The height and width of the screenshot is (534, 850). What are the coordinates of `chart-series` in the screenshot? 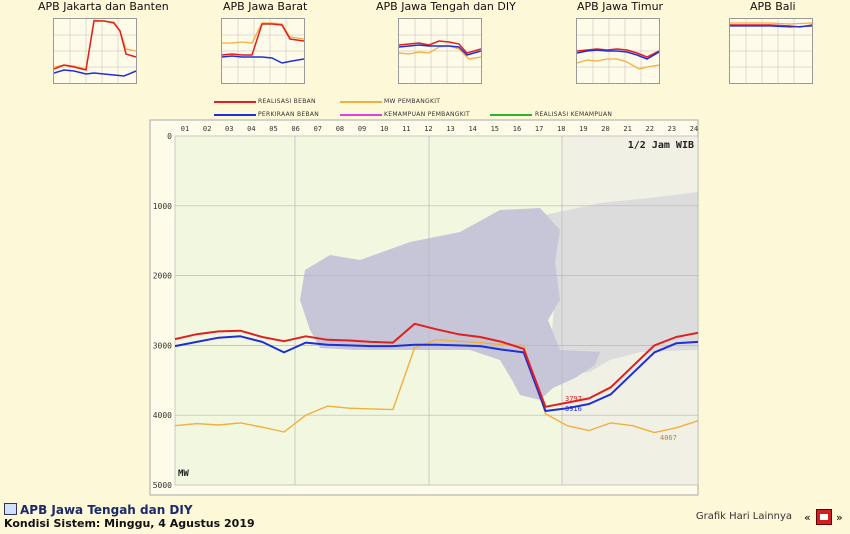 It's located at (436, 378).